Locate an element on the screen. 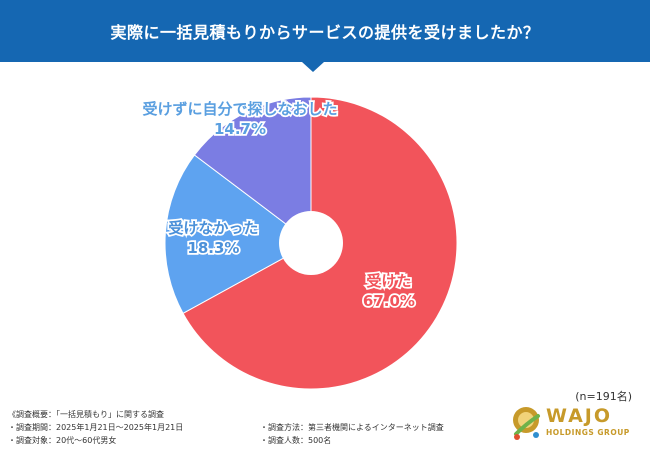 This screenshot has height=450, width=650. slice-label: 受けずに自分で探しなおした is located at coordinates (239, 109).